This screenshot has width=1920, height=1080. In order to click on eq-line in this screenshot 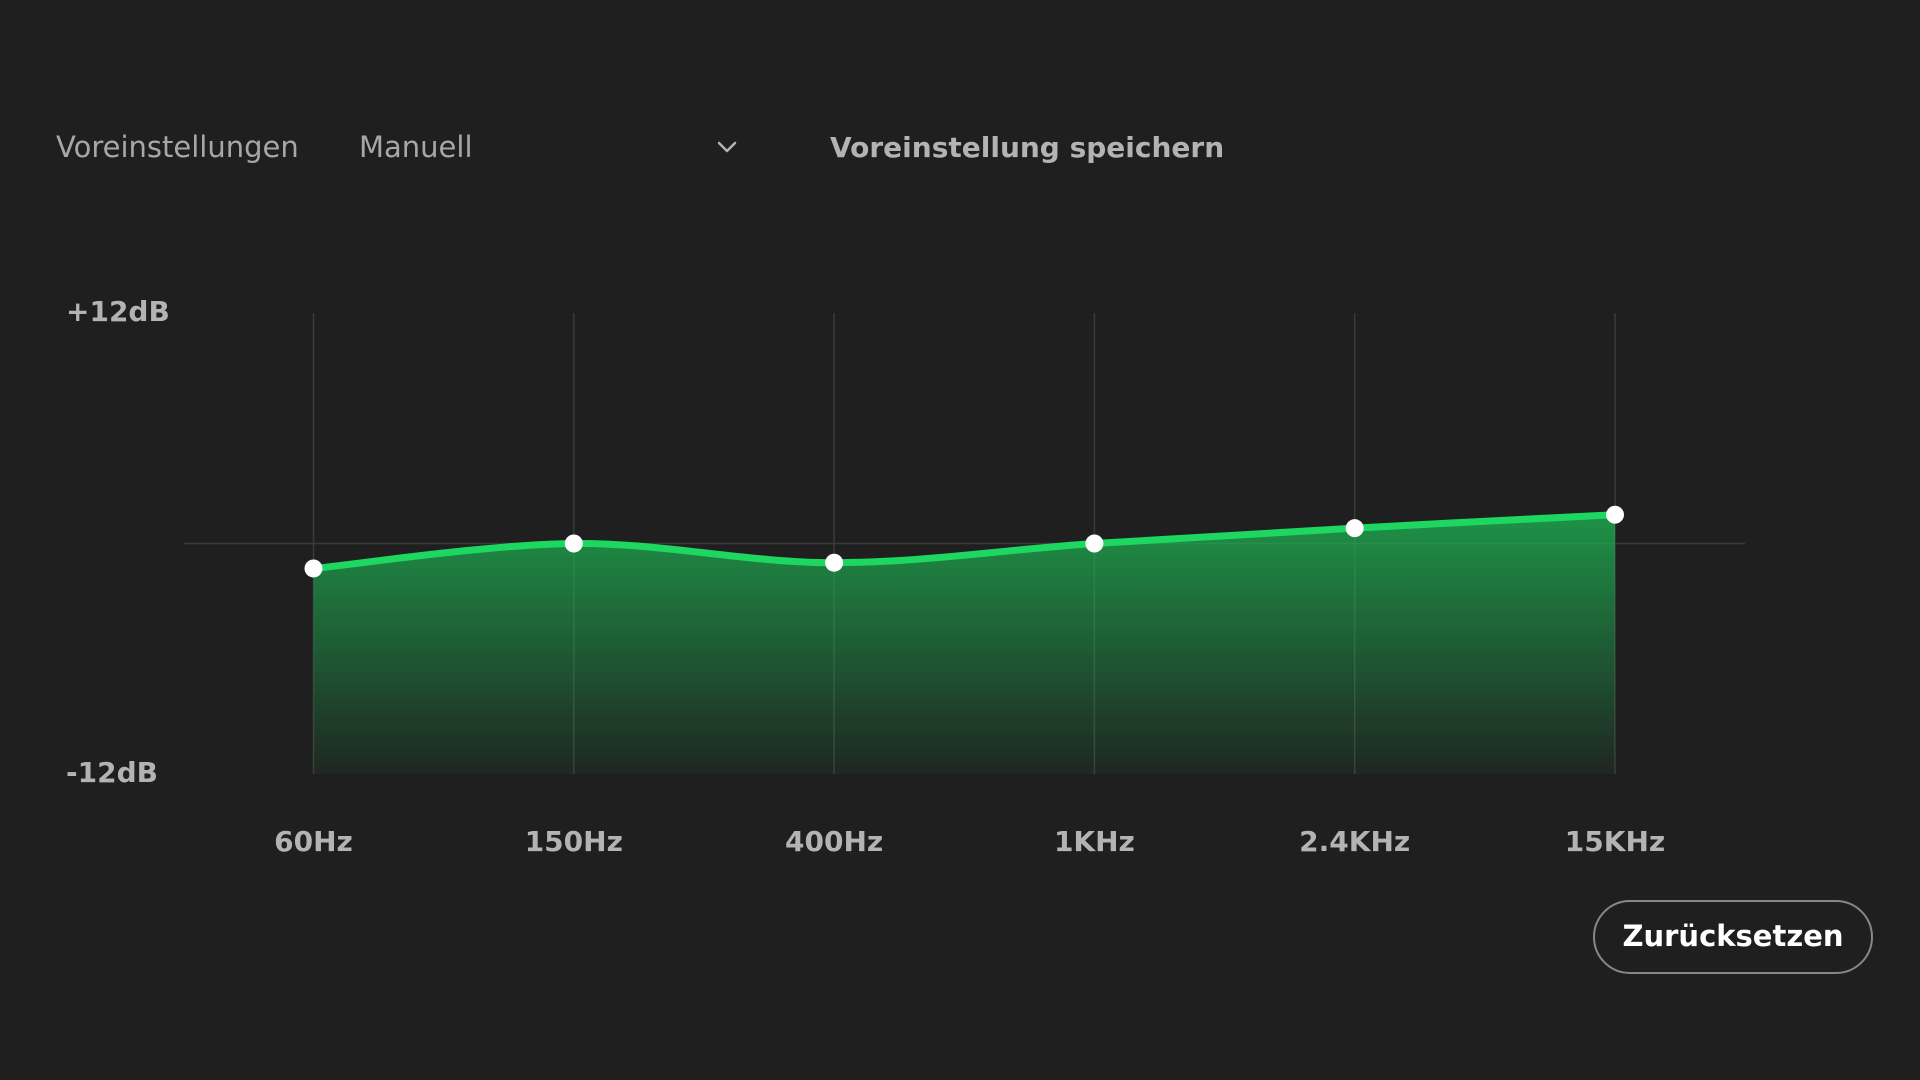, I will do `click(964, 541)`.